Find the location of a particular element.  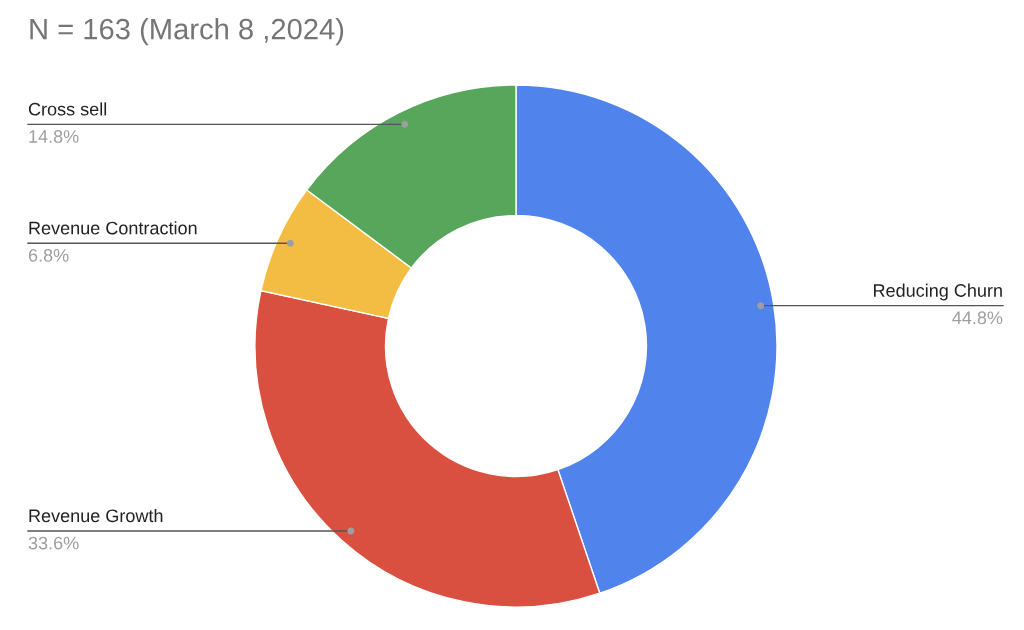

data-label: 33.6% is located at coordinates (53, 543).